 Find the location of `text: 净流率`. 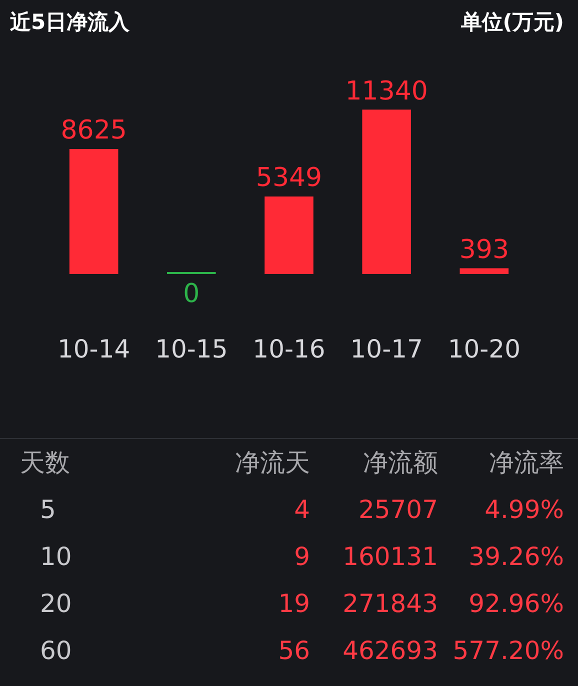

text: 净流率 is located at coordinates (526, 463).